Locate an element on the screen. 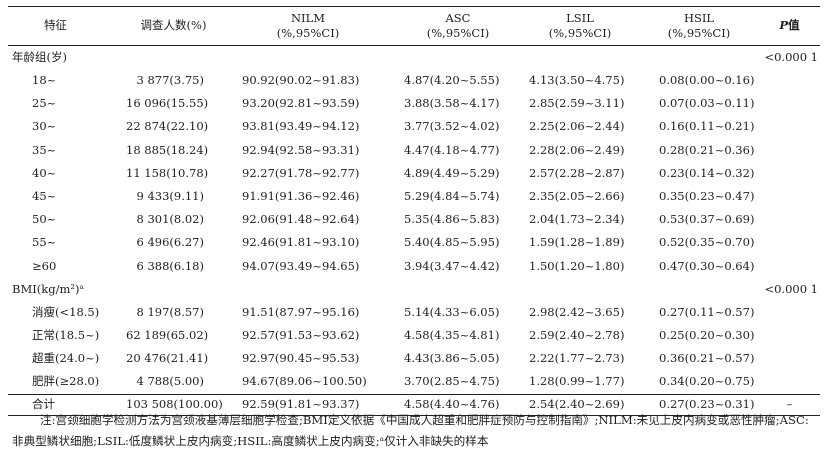  lsil-cell: 2.25(2.06~2.44) is located at coordinates (577, 126).